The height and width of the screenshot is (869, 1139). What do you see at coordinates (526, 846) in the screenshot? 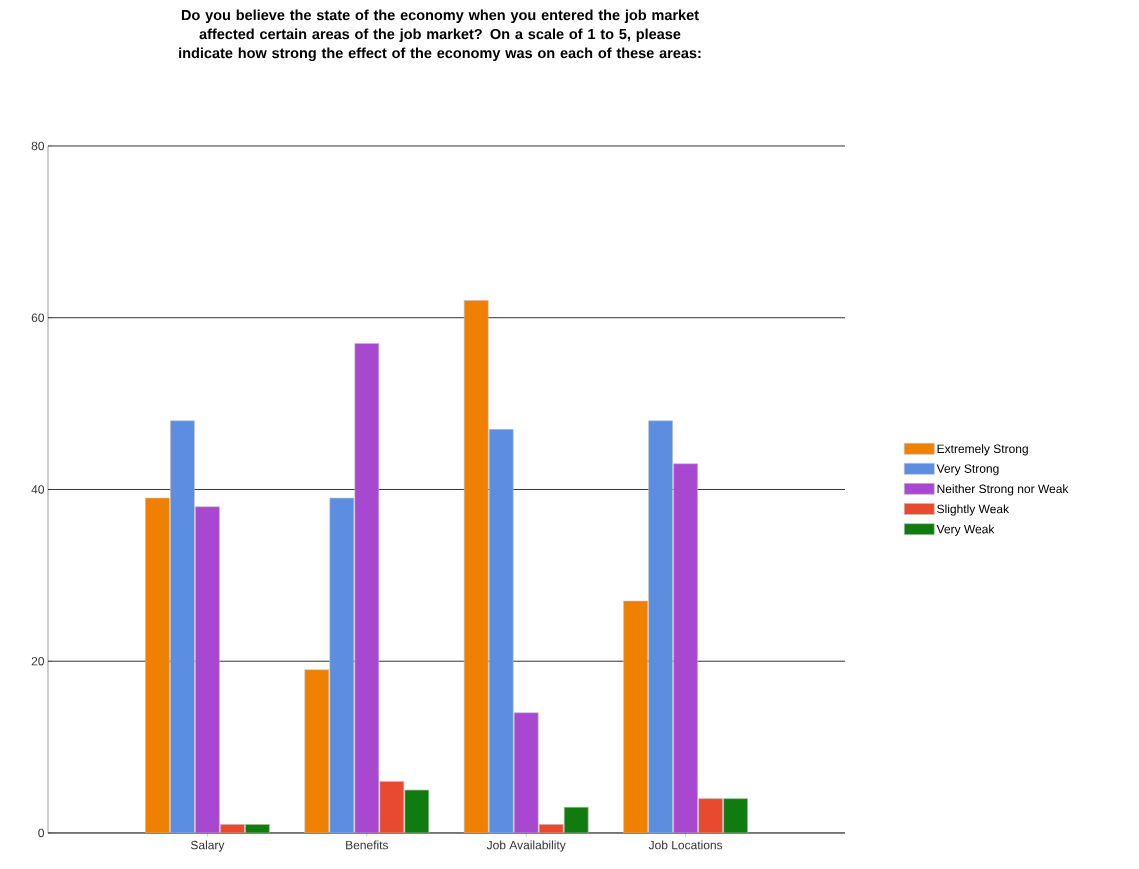
I see `x-tick-label: Job Availability` at bounding box center [526, 846].